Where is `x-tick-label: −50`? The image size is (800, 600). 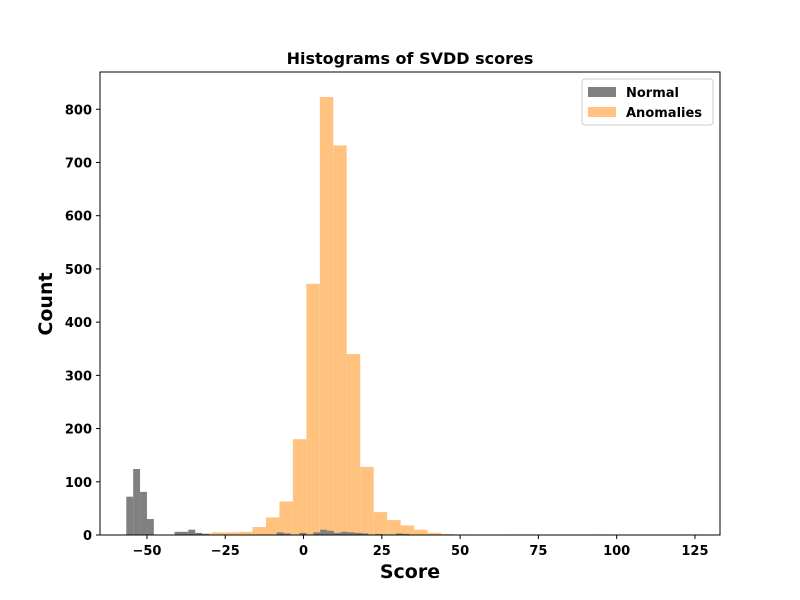 x-tick-label: −50 is located at coordinates (146, 551).